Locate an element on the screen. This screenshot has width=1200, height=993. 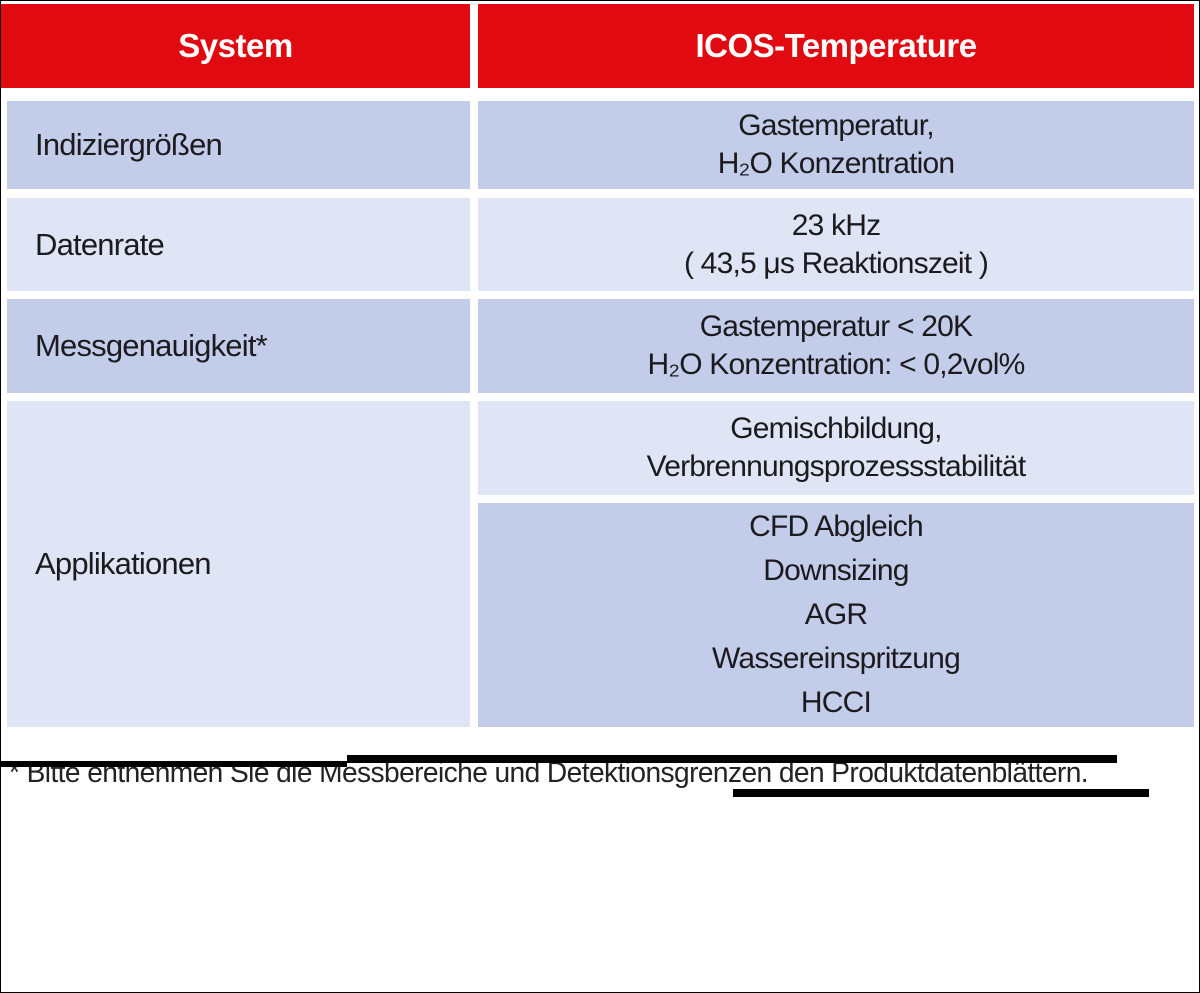
row-label: Applikationen is located at coordinates (123, 563).